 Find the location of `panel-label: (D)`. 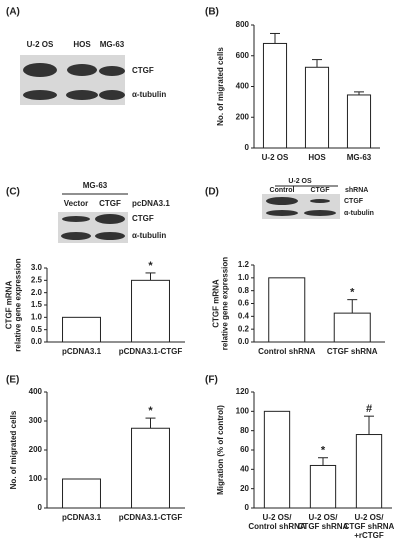

panel-label: (D) is located at coordinates (212, 192).